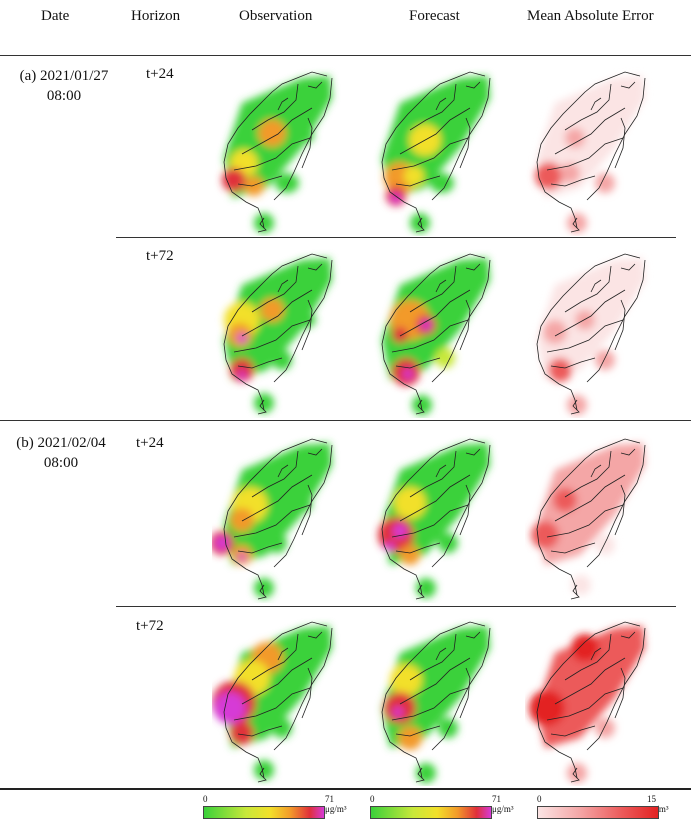  I want to click on colorbar-mae-gradient, so click(598, 812).